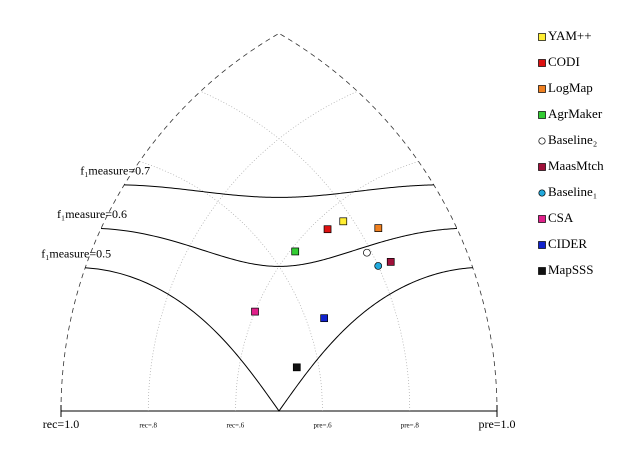 The width and height of the screenshot is (620, 449). I want to click on tick-label: rec=1.0, so click(61, 424).